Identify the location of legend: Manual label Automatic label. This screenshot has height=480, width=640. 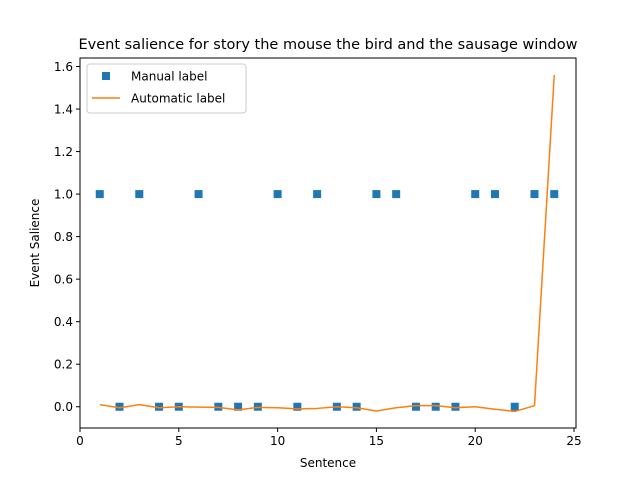
(166, 88).